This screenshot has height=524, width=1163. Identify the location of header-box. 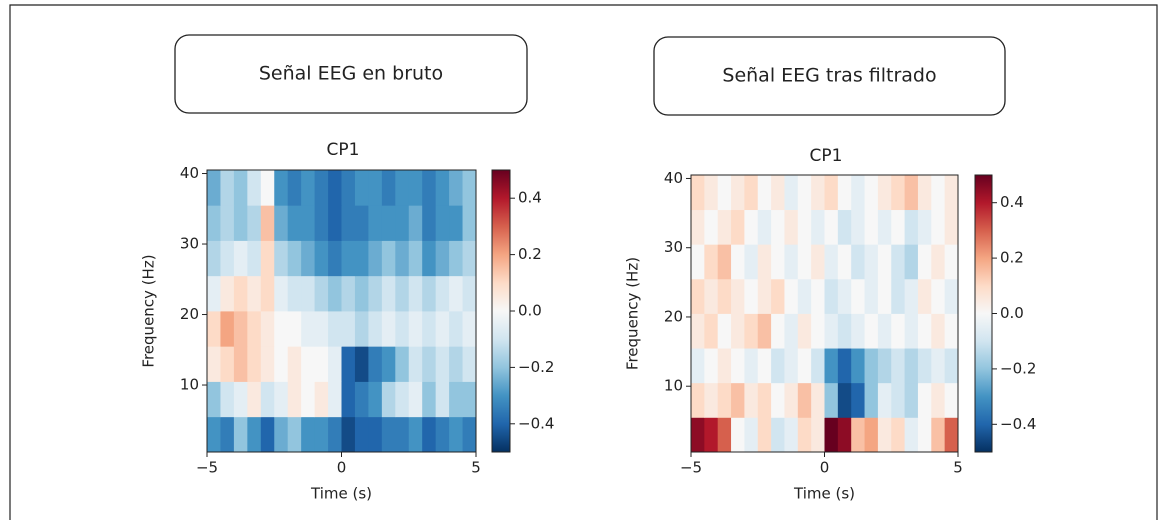
(829, 76).